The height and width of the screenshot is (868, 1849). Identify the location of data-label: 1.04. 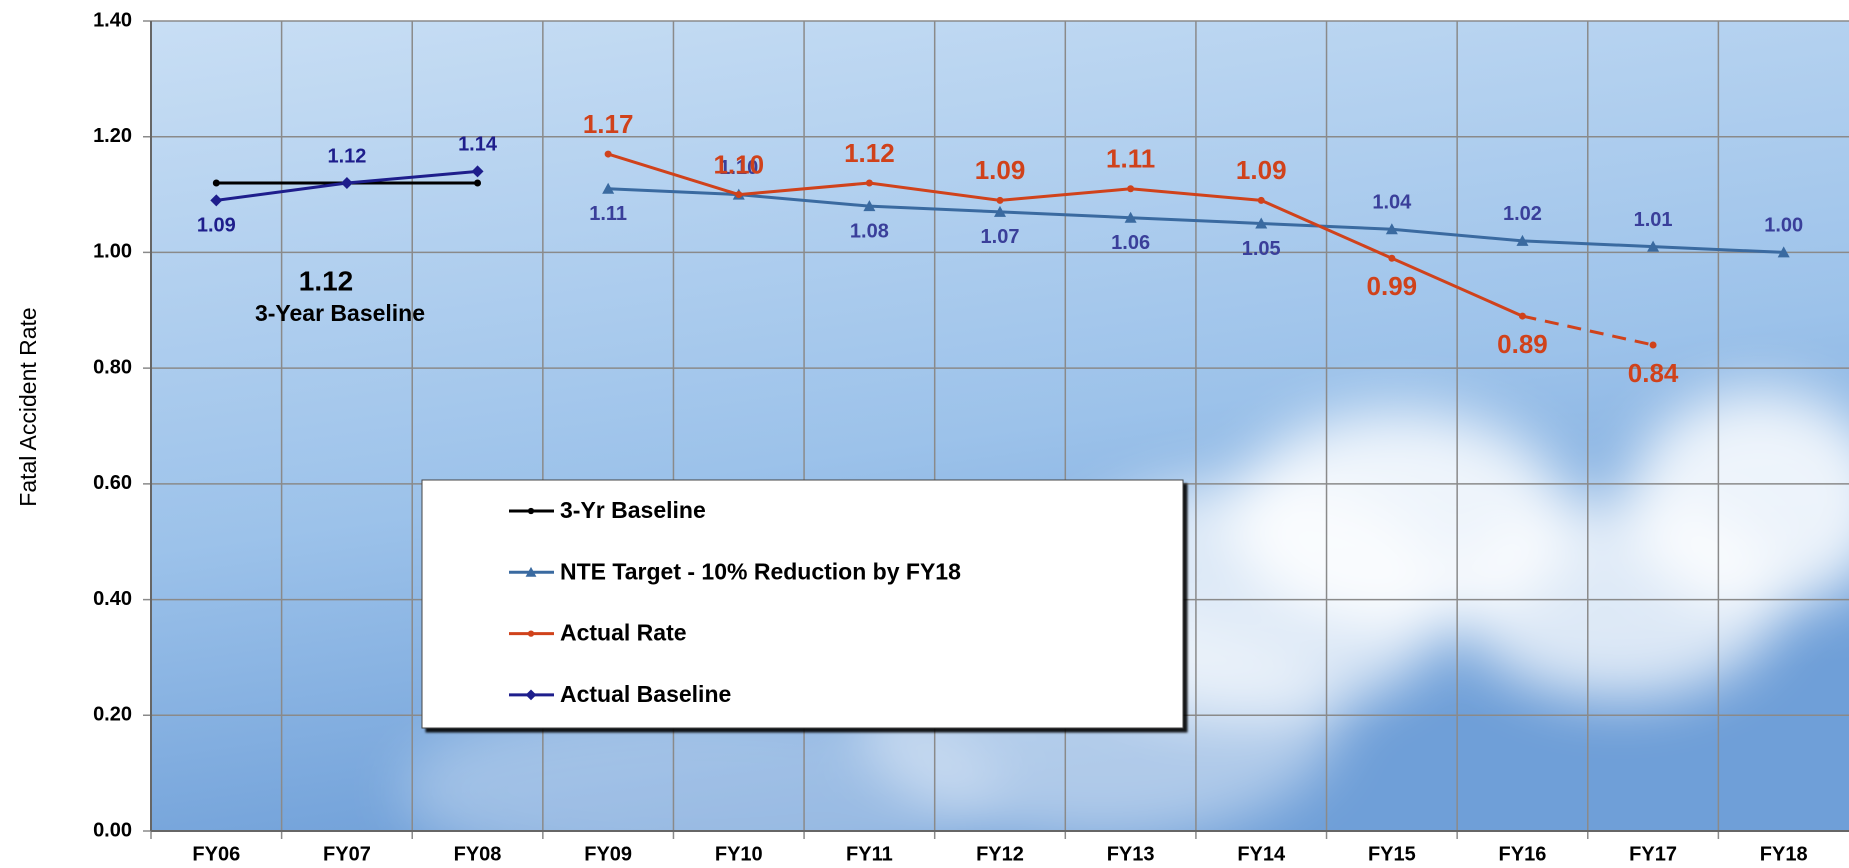
(1392, 203).